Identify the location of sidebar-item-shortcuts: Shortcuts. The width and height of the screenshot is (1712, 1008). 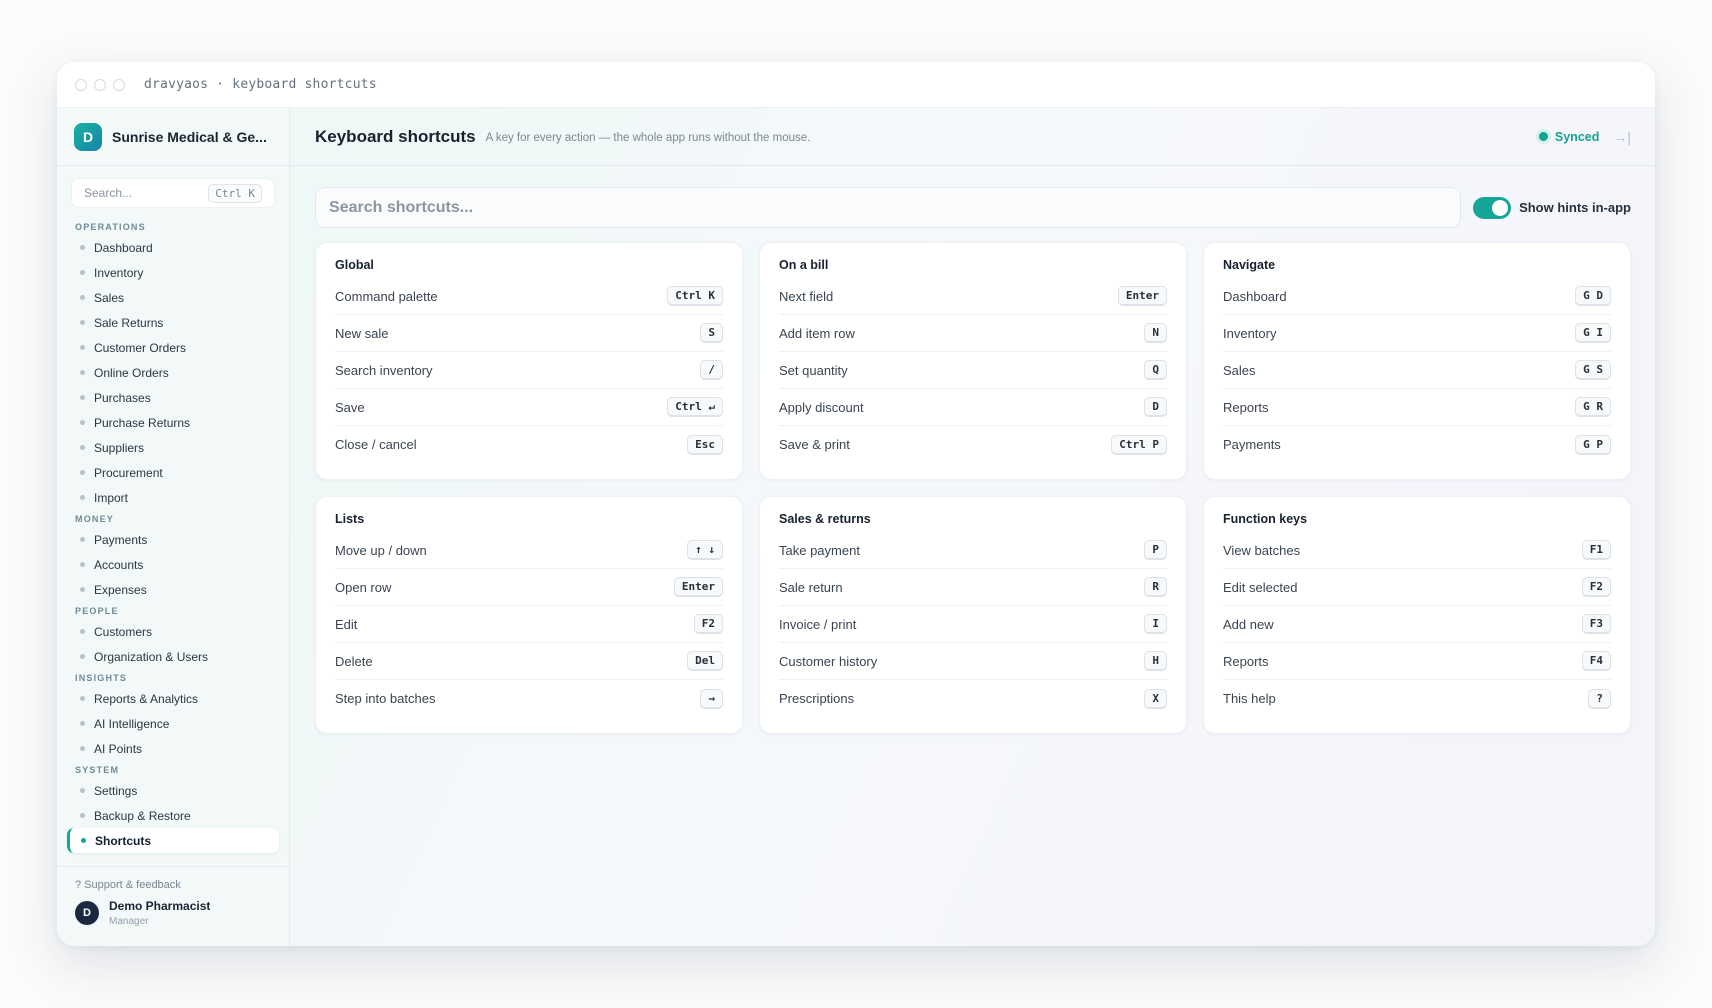
(173, 840).